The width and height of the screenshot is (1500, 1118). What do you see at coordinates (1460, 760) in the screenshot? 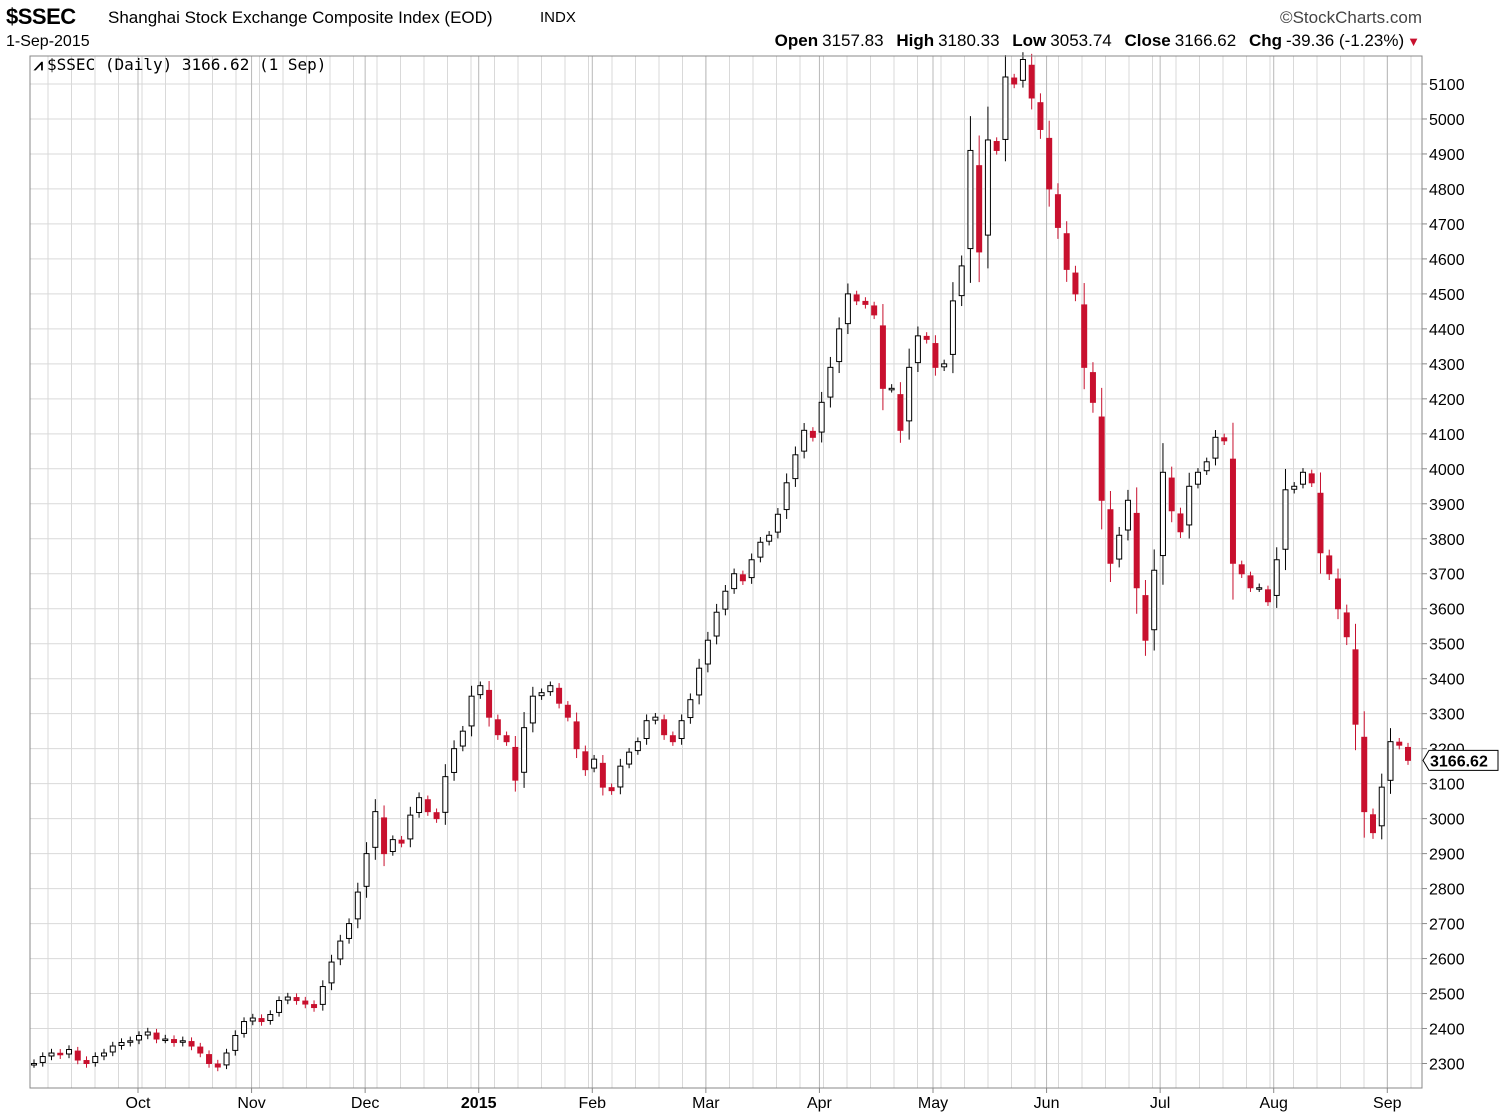
I see `last-value-box` at bounding box center [1460, 760].